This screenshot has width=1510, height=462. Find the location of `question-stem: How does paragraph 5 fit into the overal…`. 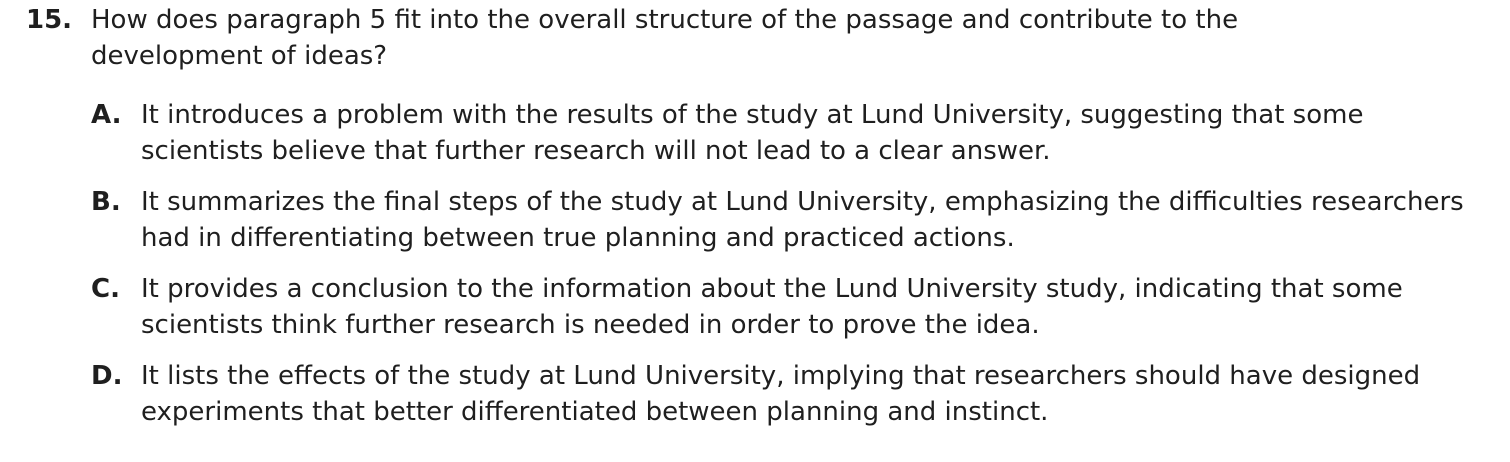

question-stem: How does paragraph 5 fit into the overal… is located at coordinates (665, 38).